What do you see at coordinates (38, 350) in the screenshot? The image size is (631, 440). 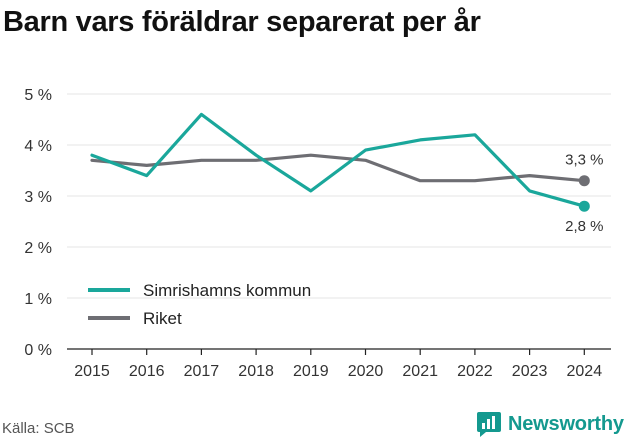 I see `y-tick-label: 0 %` at bounding box center [38, 350].